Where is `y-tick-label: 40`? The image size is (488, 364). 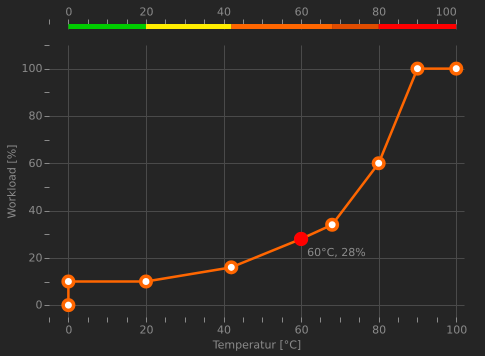
y-tick-label: 40 is located at coordinates (35, 211).